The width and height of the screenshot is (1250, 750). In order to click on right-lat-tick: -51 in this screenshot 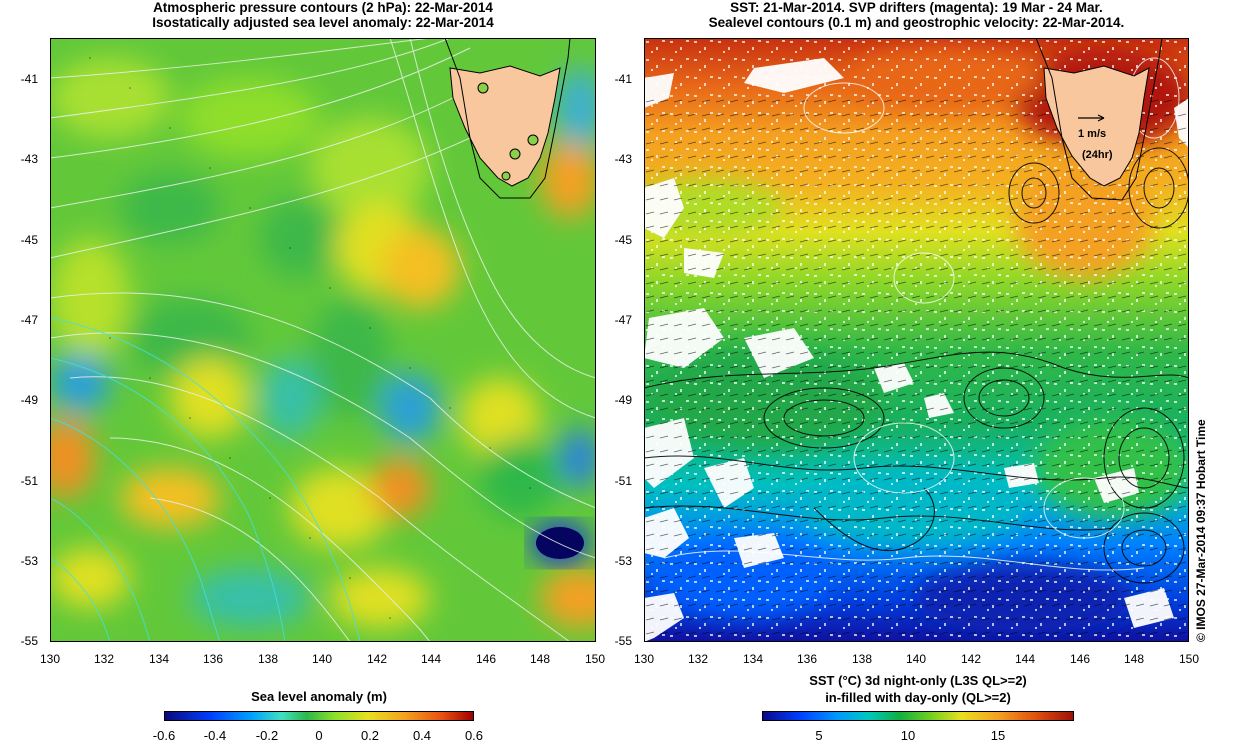, I will do `click(623, 481)`.